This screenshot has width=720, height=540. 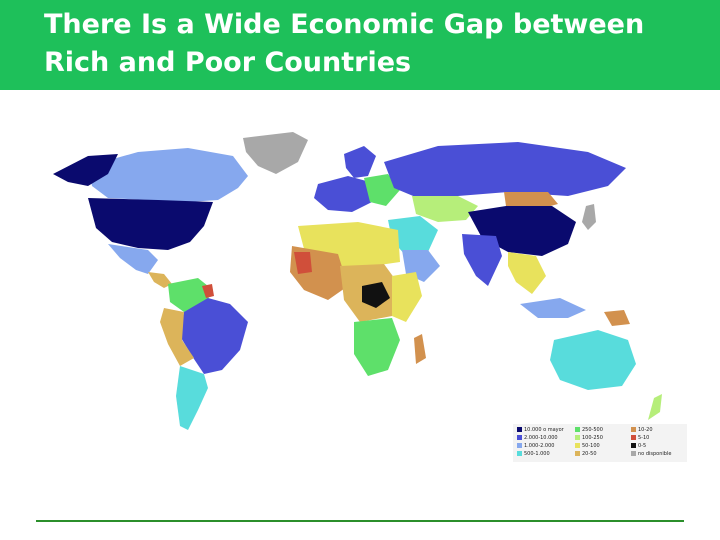 What do you see at coordinates (275, 153) in the screenshot?
I see `region-greenland` at bounding box center [275, 153].